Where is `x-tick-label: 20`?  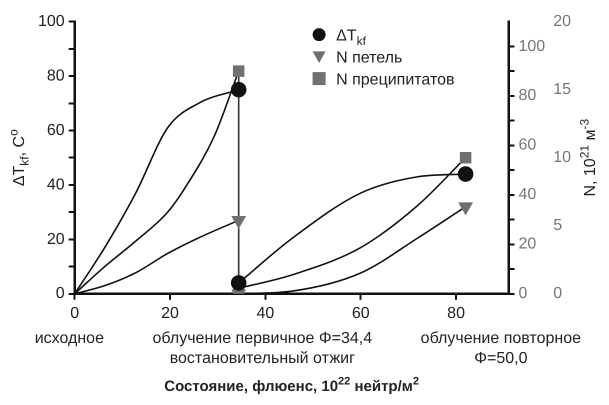 x-tick-label: 20 is located at coordinates (170, 313).